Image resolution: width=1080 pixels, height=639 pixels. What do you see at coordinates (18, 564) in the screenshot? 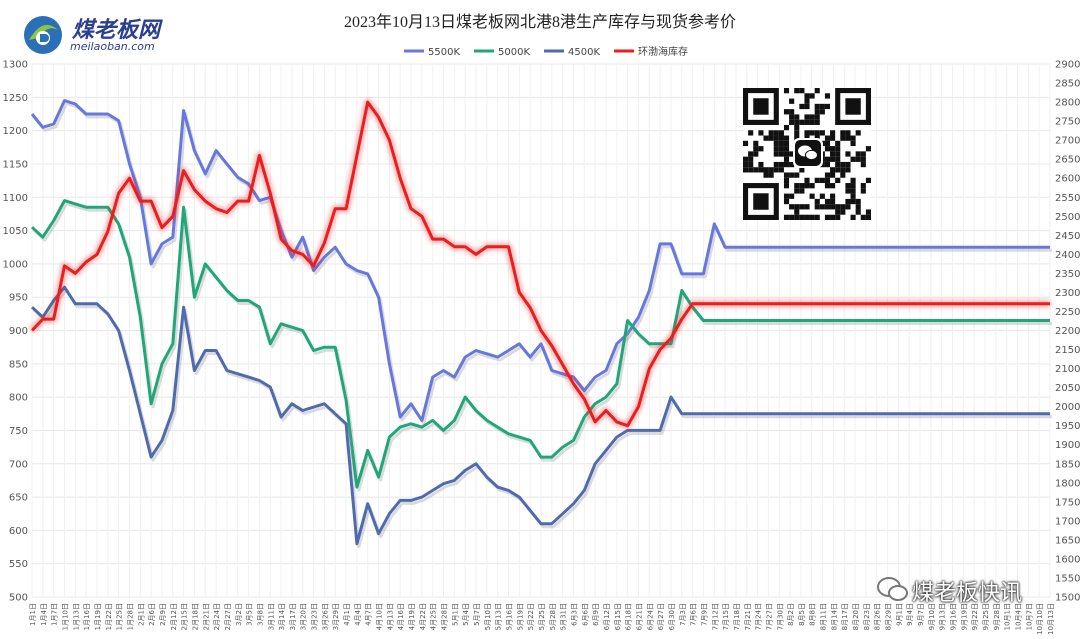
I see `left-tick-label: 550` at bounding box center [18, 564].